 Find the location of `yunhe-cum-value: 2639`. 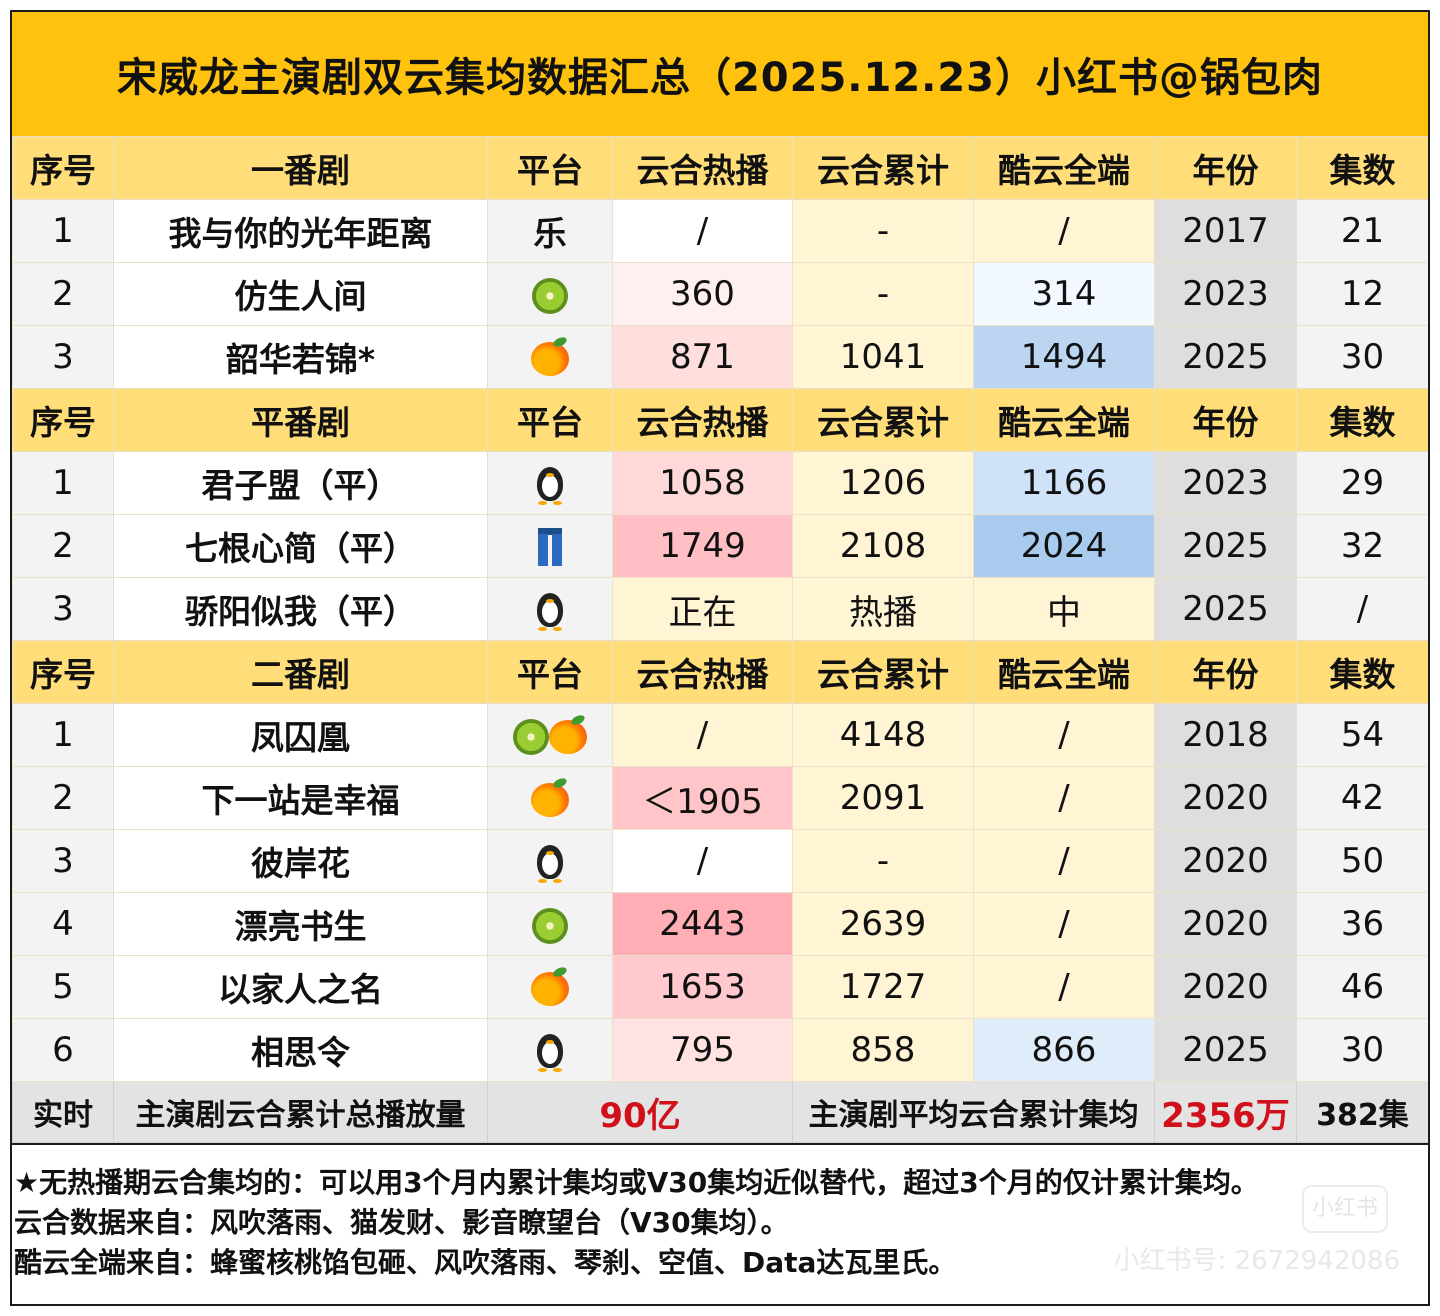

yunhe-cum-value: 2639 is located at coordinates (883, 924).